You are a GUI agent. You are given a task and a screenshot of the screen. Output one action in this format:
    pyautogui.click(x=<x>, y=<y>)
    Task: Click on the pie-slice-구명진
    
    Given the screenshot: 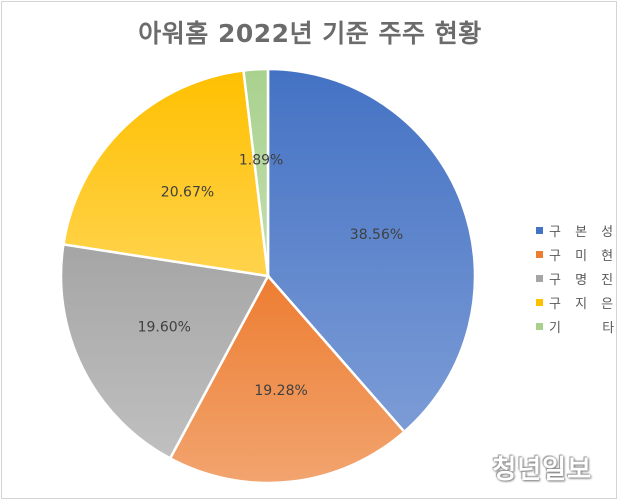 What is the action you would take?
    pyautogui.click(x=164, y=351)
    